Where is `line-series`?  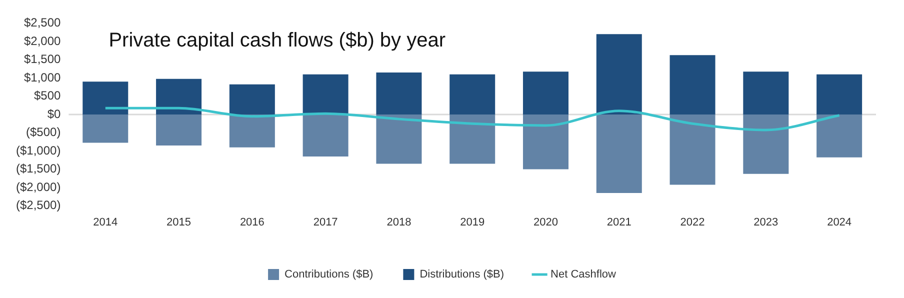
line-series is located at coordinates (472, 119).